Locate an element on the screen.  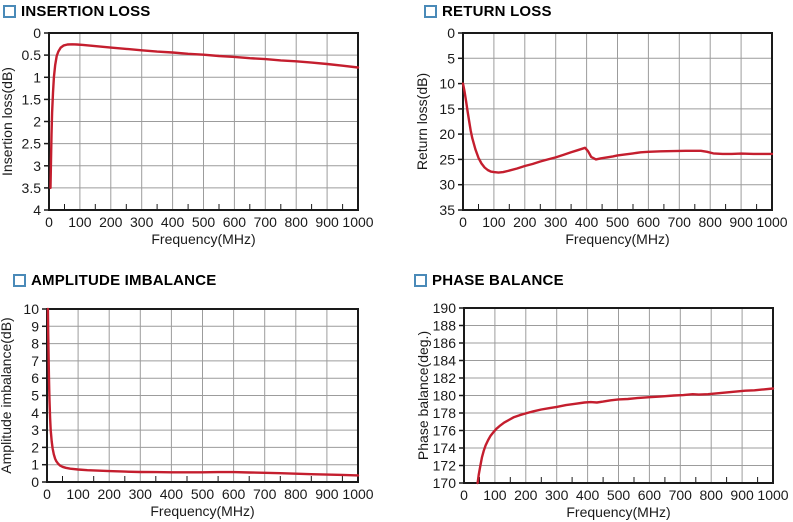
y-tick-label: 176 is located at coordinates (445, 431).